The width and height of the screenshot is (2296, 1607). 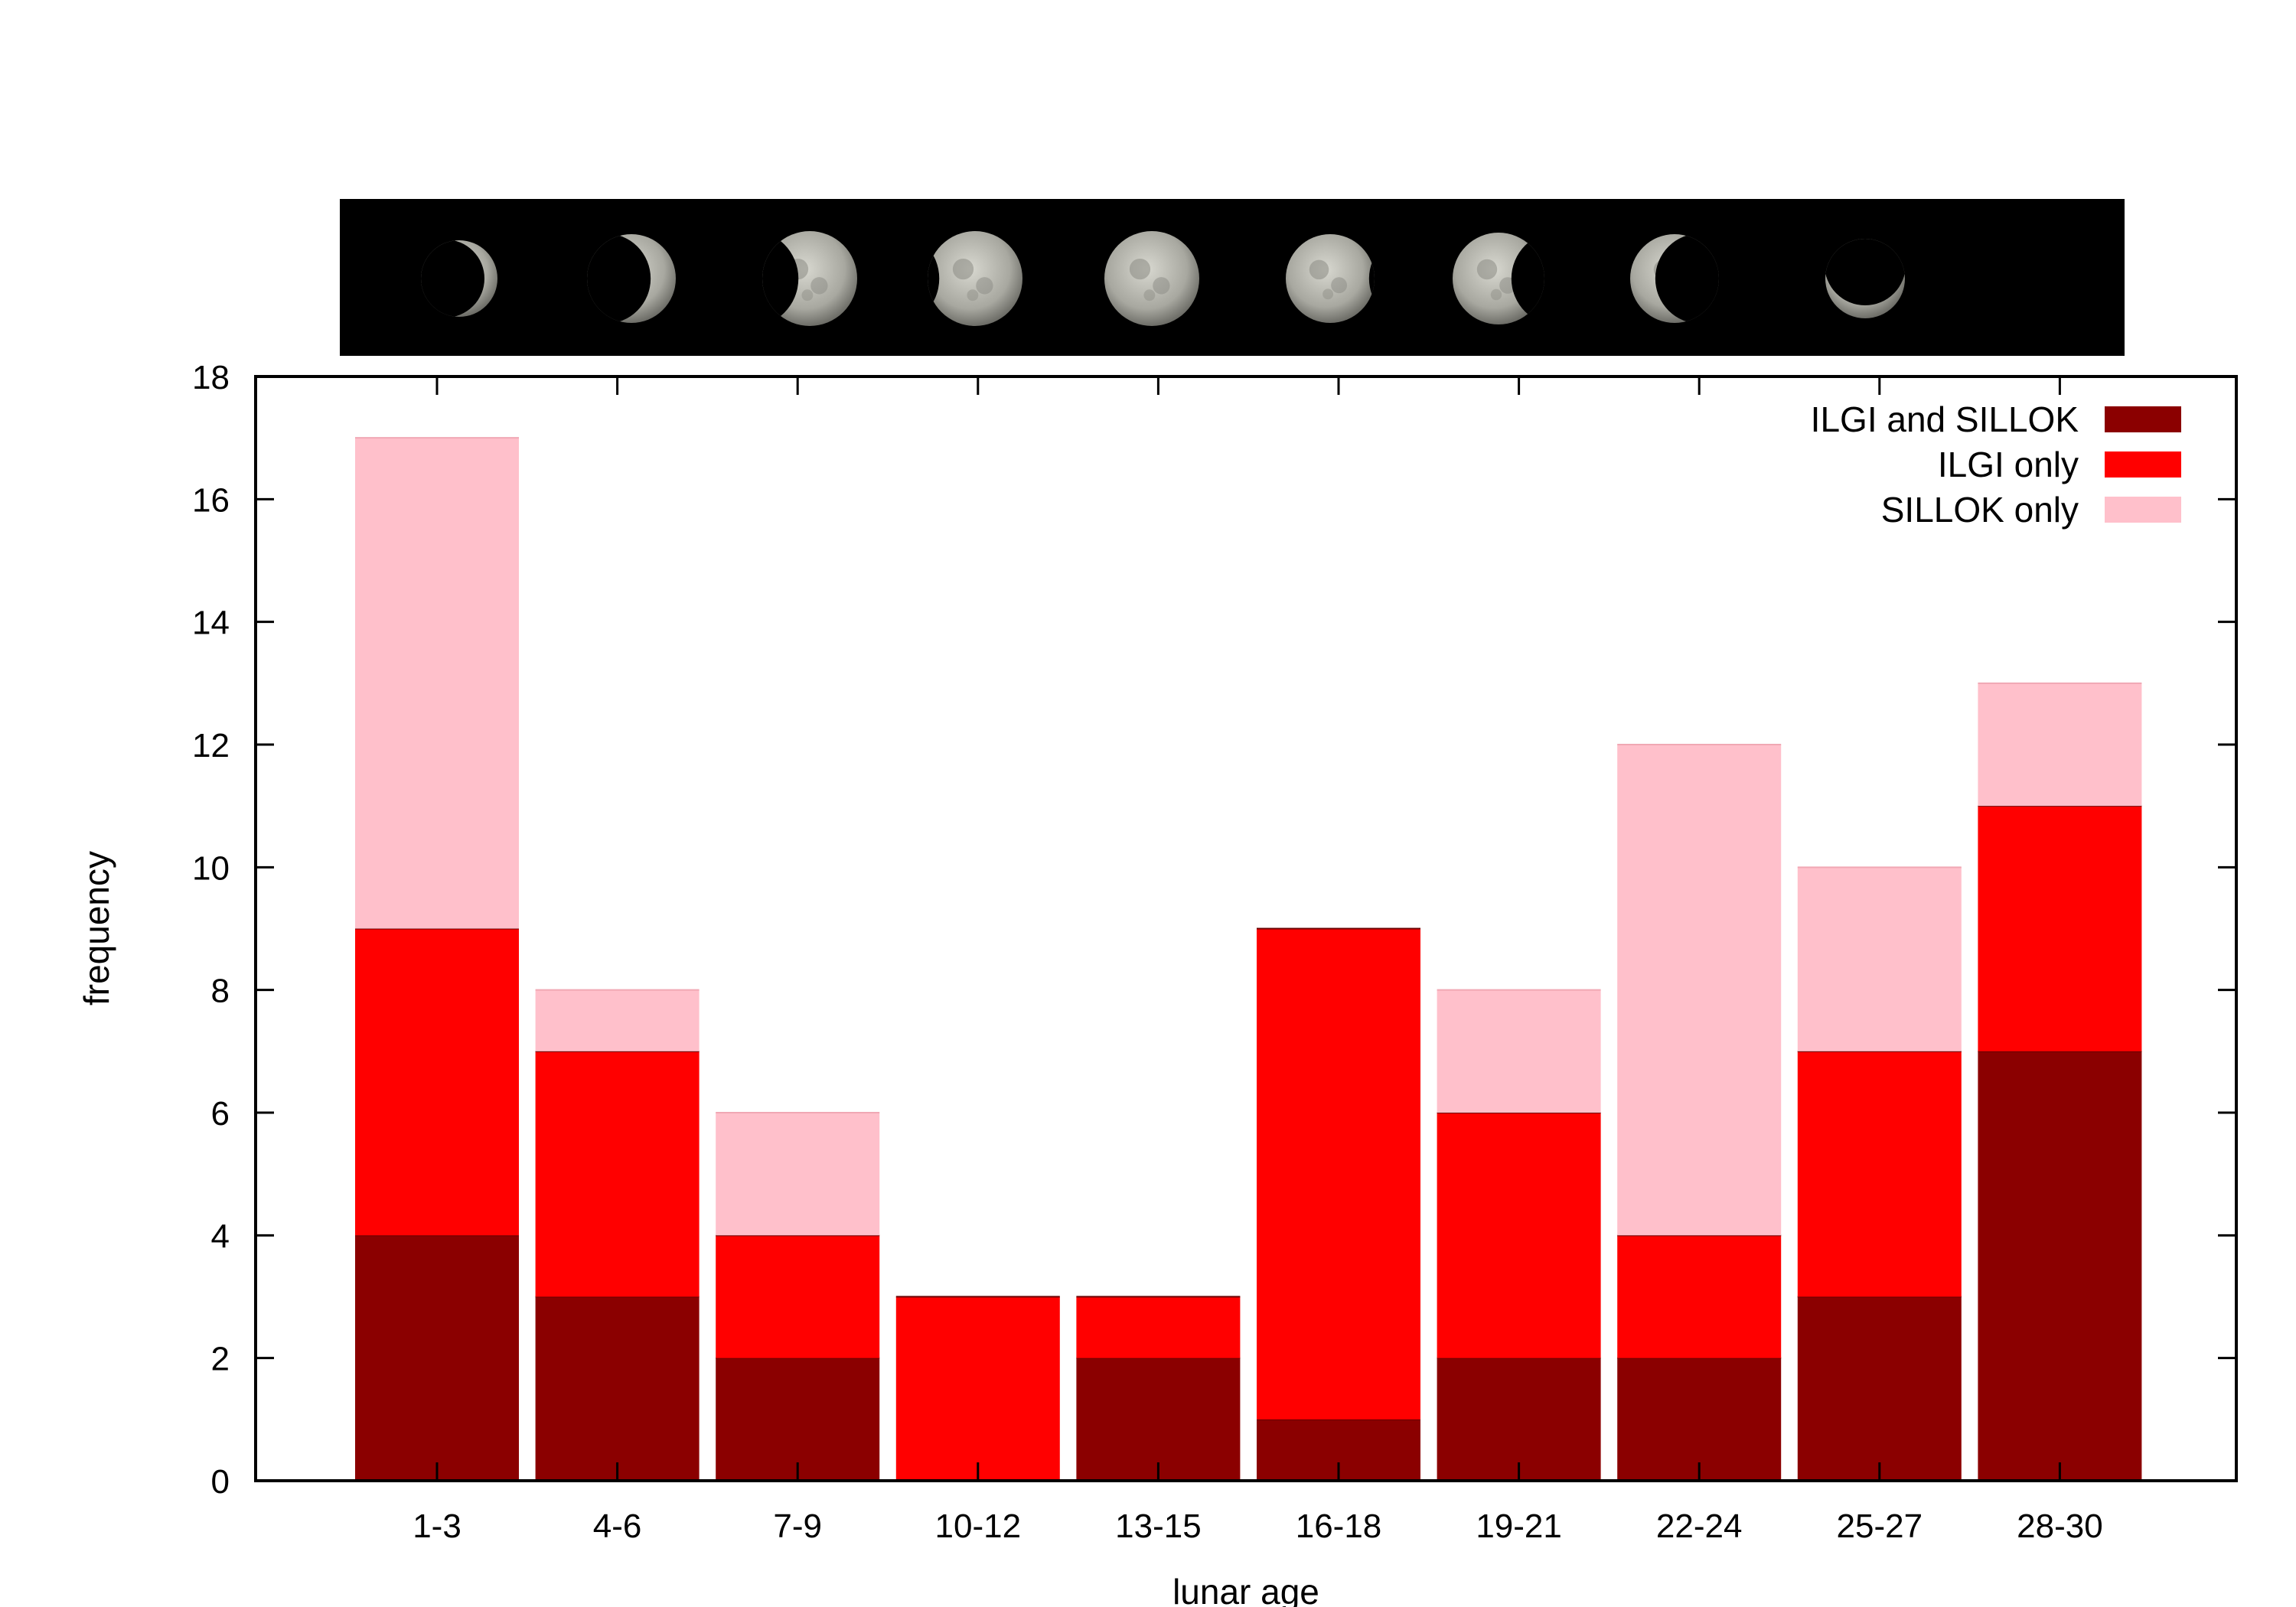 I want to click on y-tick-label: 0, so click(x=220, y=1482).